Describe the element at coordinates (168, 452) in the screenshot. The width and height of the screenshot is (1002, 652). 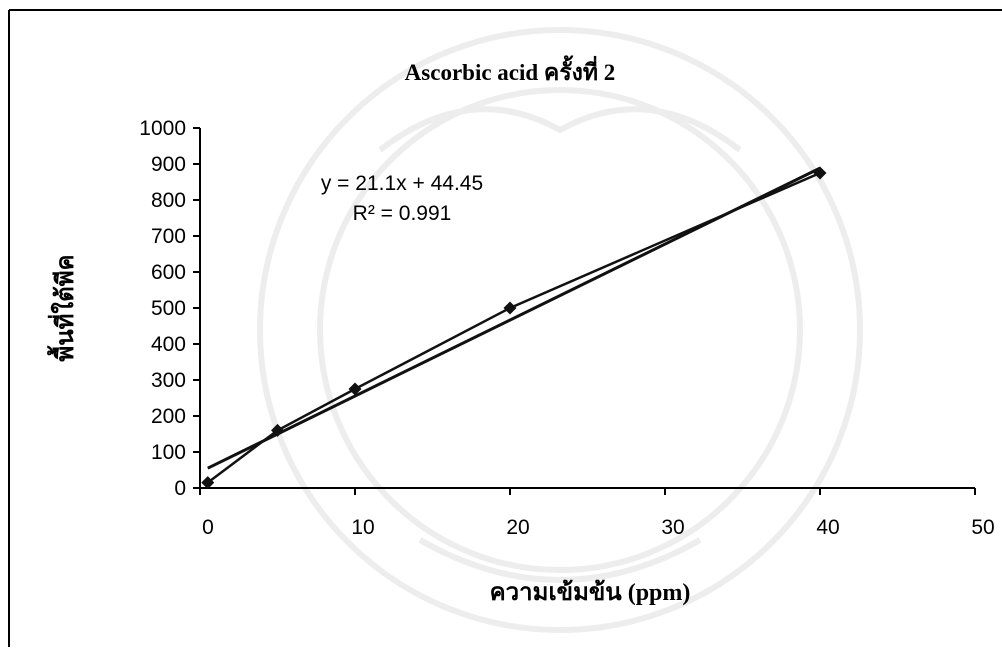
I see `y-tick-label: 100` at that location.